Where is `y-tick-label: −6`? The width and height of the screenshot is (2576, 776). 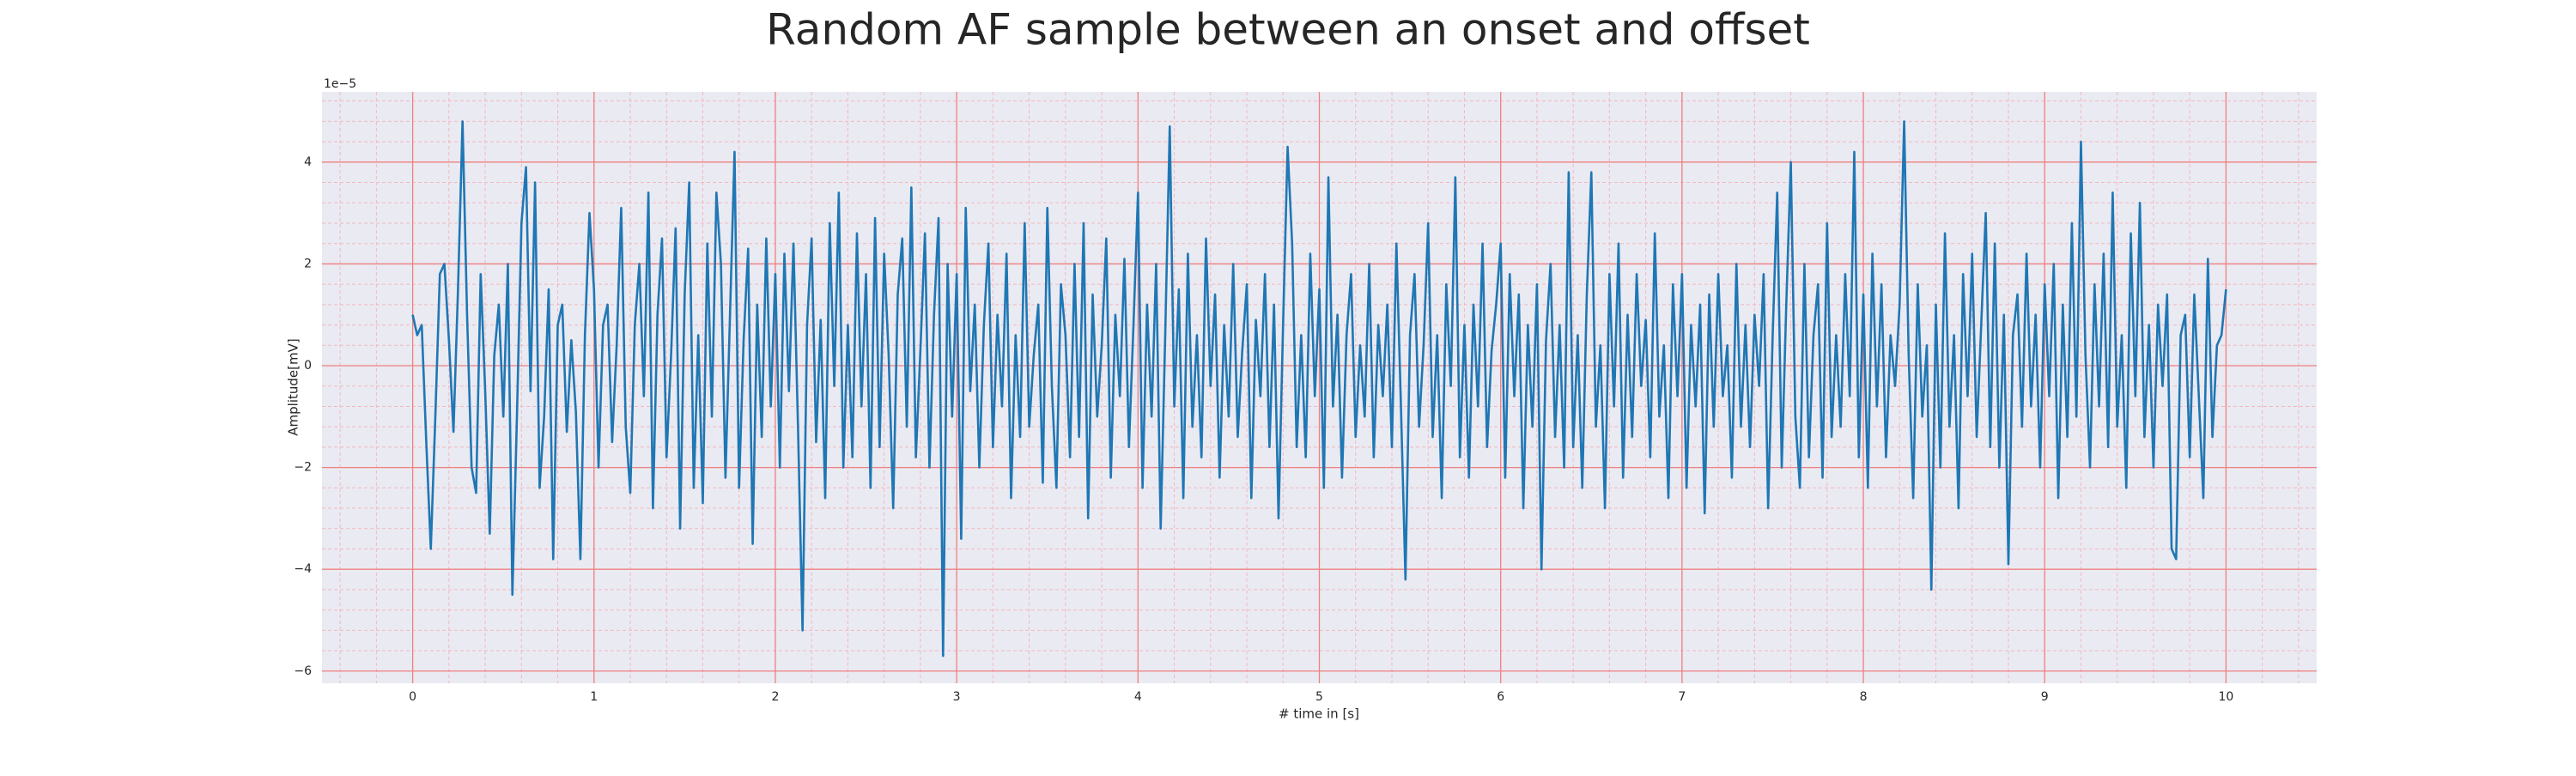 y-tick-label: −6 is located at coordinates (303, 671).